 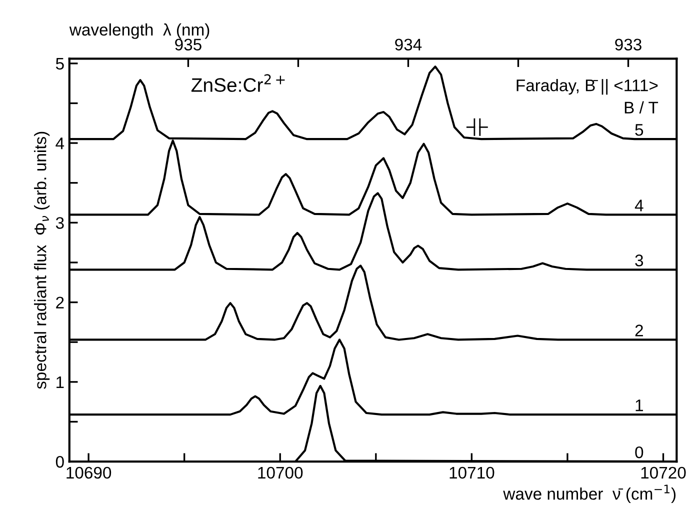 I want to click on series-label: 0, so click(x=639, y=452).